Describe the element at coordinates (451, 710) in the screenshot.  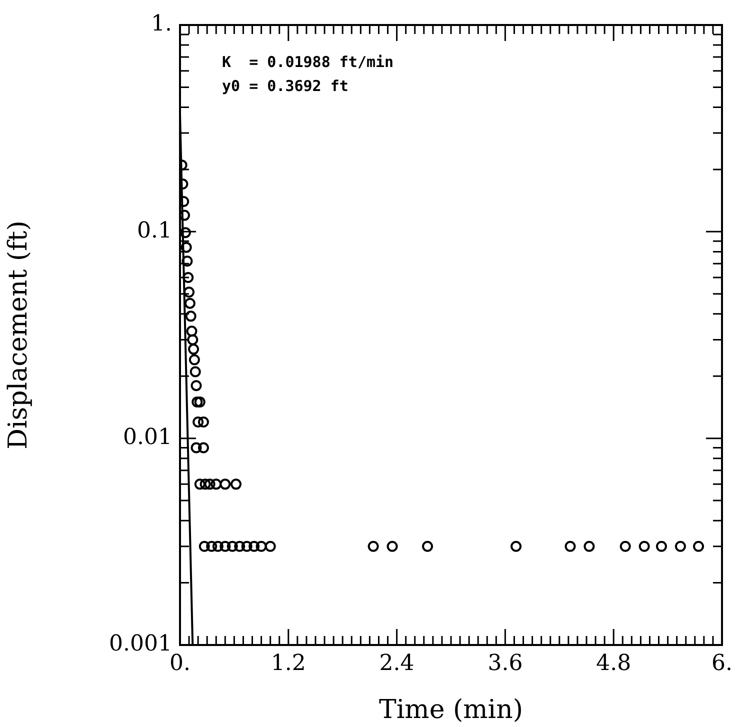
I see `x-axis-title: Time (min)` at that location.